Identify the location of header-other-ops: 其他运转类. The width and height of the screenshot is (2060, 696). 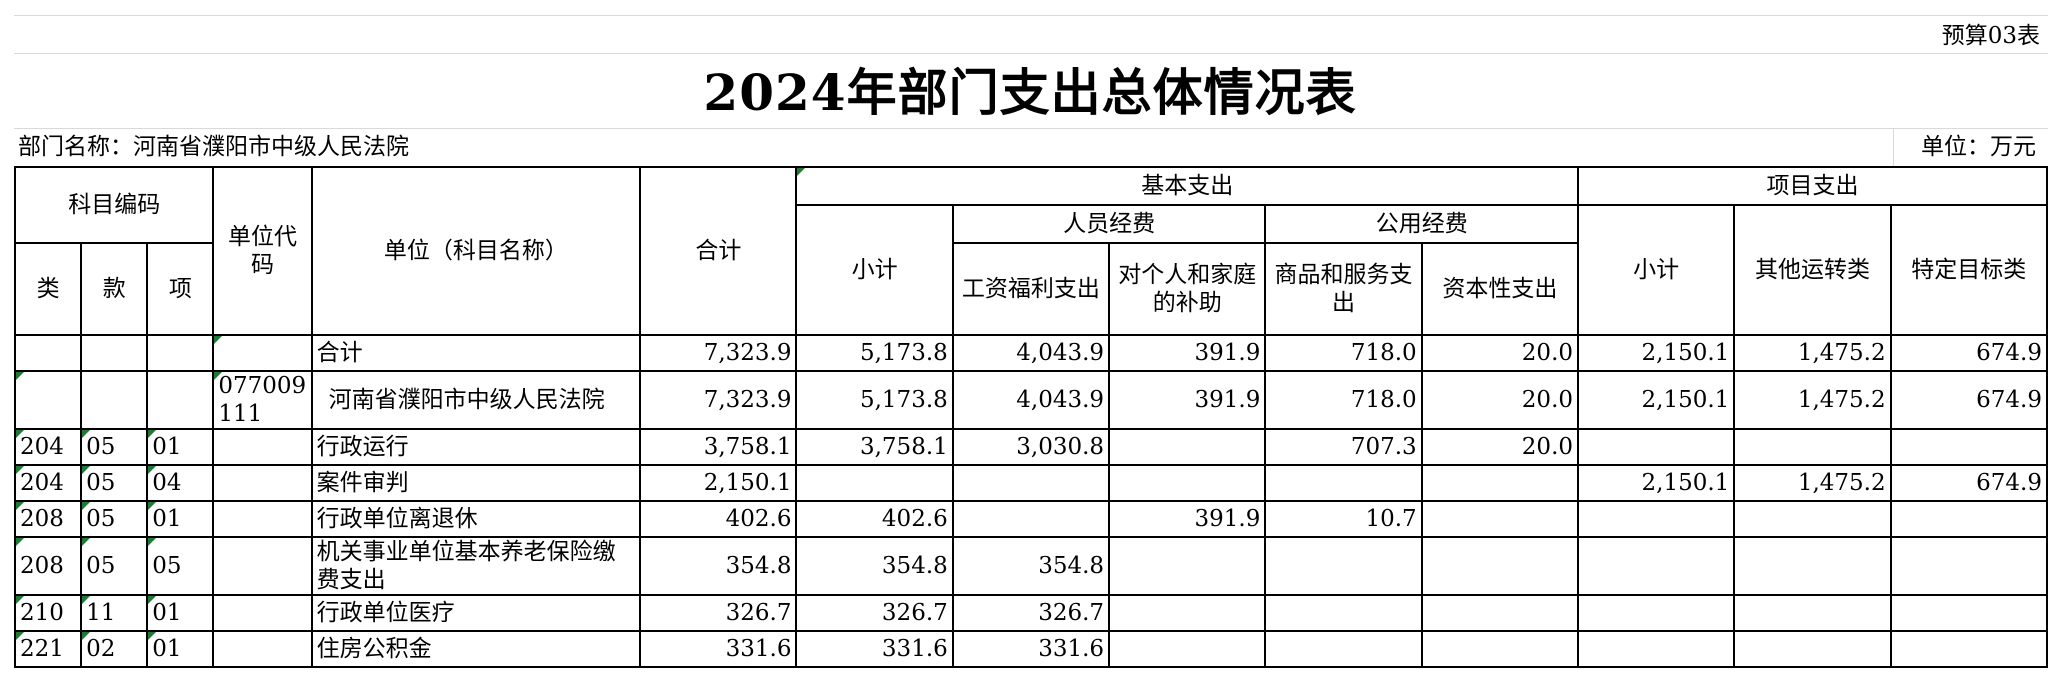
(1812, 270).